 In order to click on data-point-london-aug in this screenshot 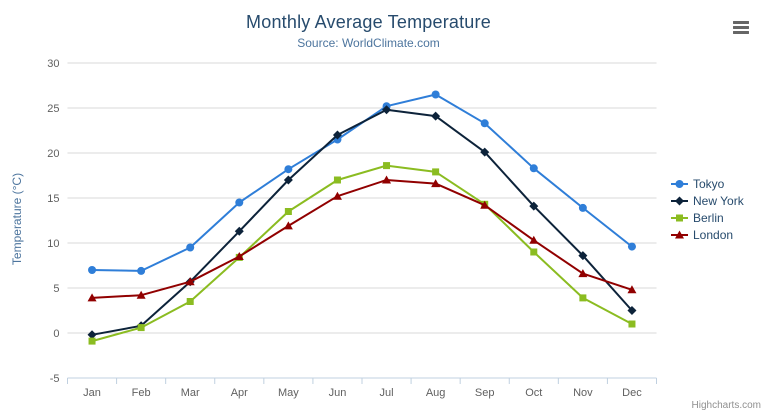, I will do `click(436, 183)`.